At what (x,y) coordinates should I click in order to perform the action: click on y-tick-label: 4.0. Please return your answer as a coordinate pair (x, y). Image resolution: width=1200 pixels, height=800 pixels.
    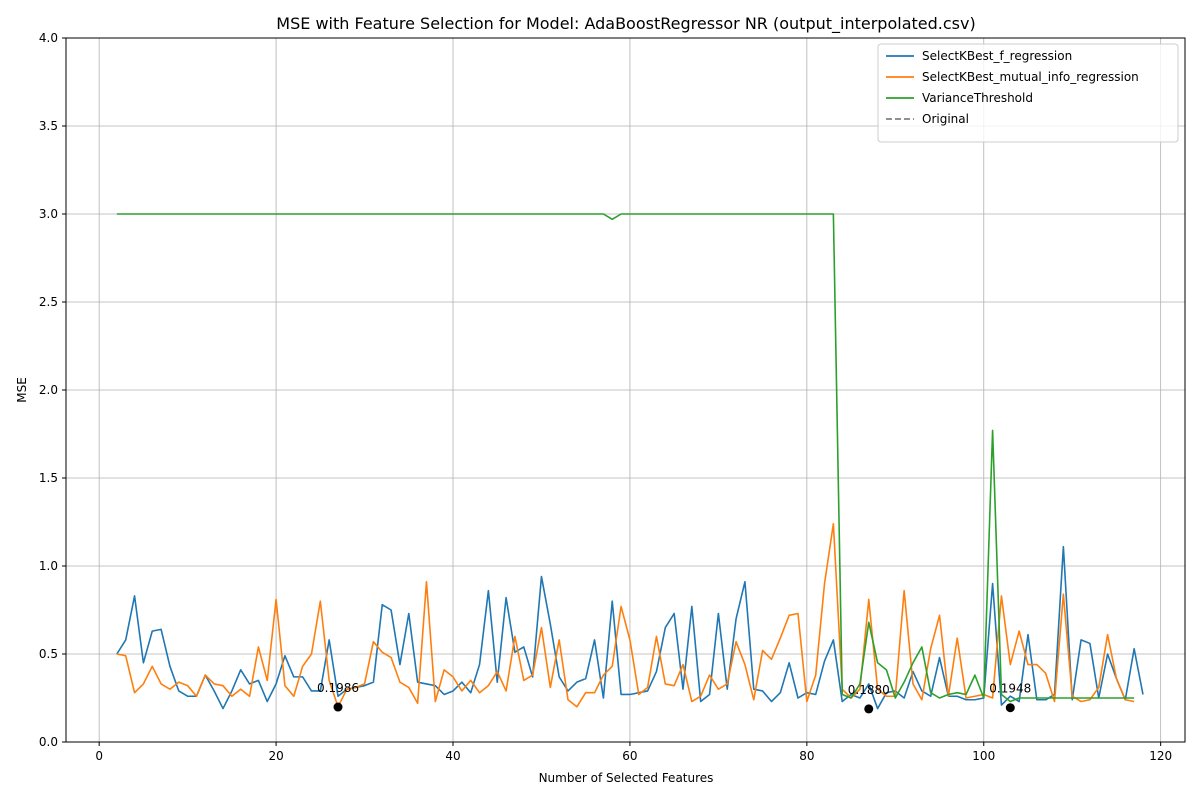
    Looking at the image, I should click on (48, 38).